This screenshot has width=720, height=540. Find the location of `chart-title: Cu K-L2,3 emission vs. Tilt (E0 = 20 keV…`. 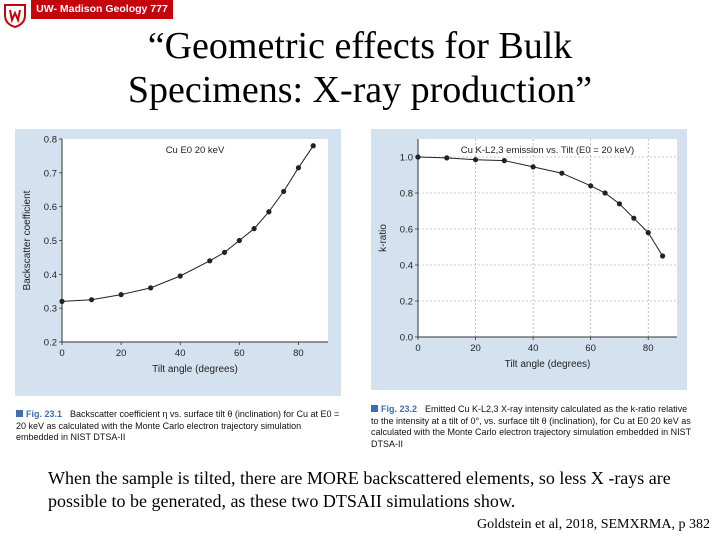

chart-title: Cu K-L2,3 emission vs. Tilt (E0 = 20 keV… is located at coordinates (547, 150).